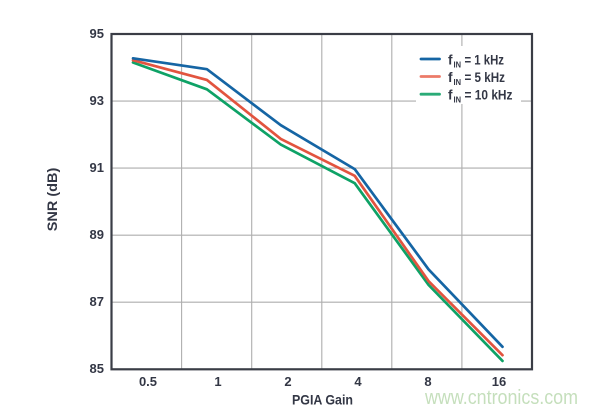  I want to click on svg-text: 8, so click(427, 381).